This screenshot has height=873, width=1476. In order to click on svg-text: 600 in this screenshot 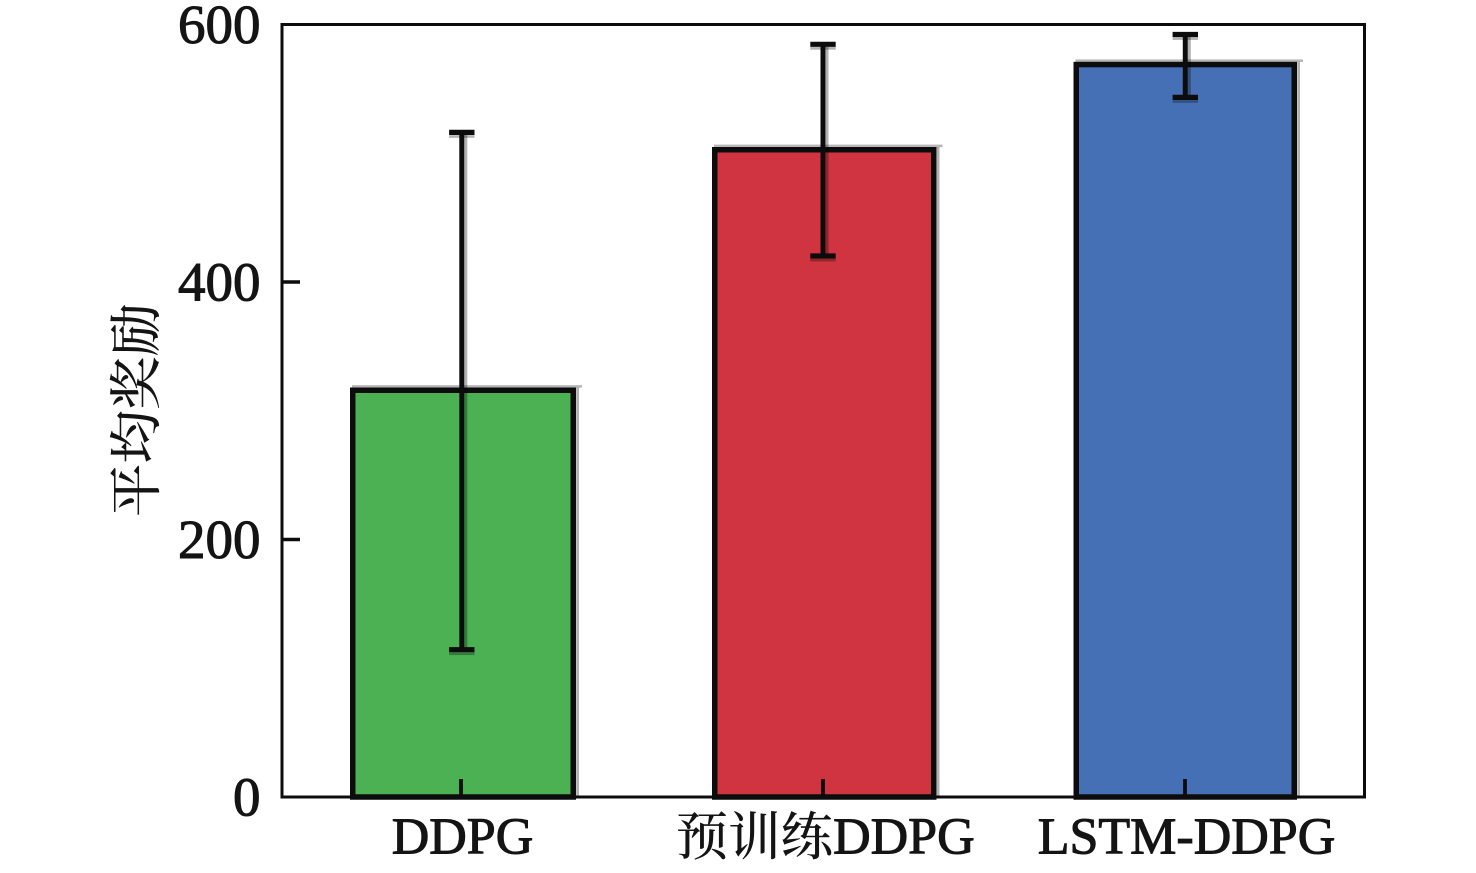, I will do `click(219, 27)`.